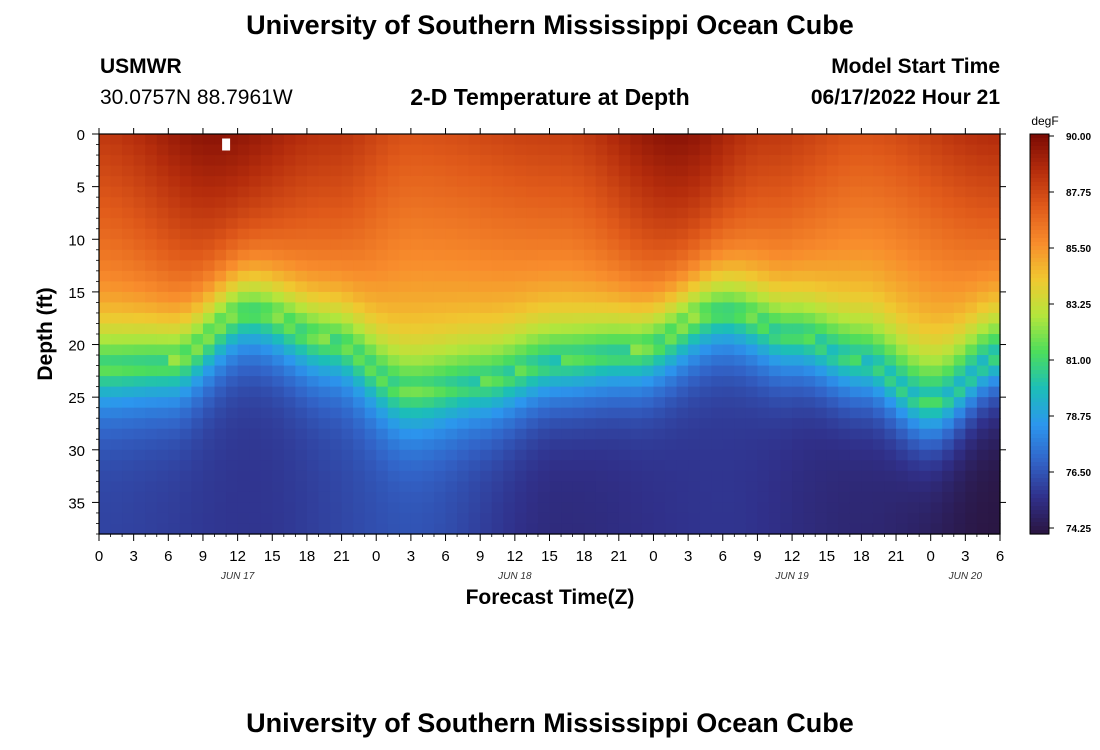 The height and width of the screenshot is (750, 1100). What do you see at coordinates (99, 556) in the screenshot?
I see `x-tick-label: 0` at bounding box center [99, 556].